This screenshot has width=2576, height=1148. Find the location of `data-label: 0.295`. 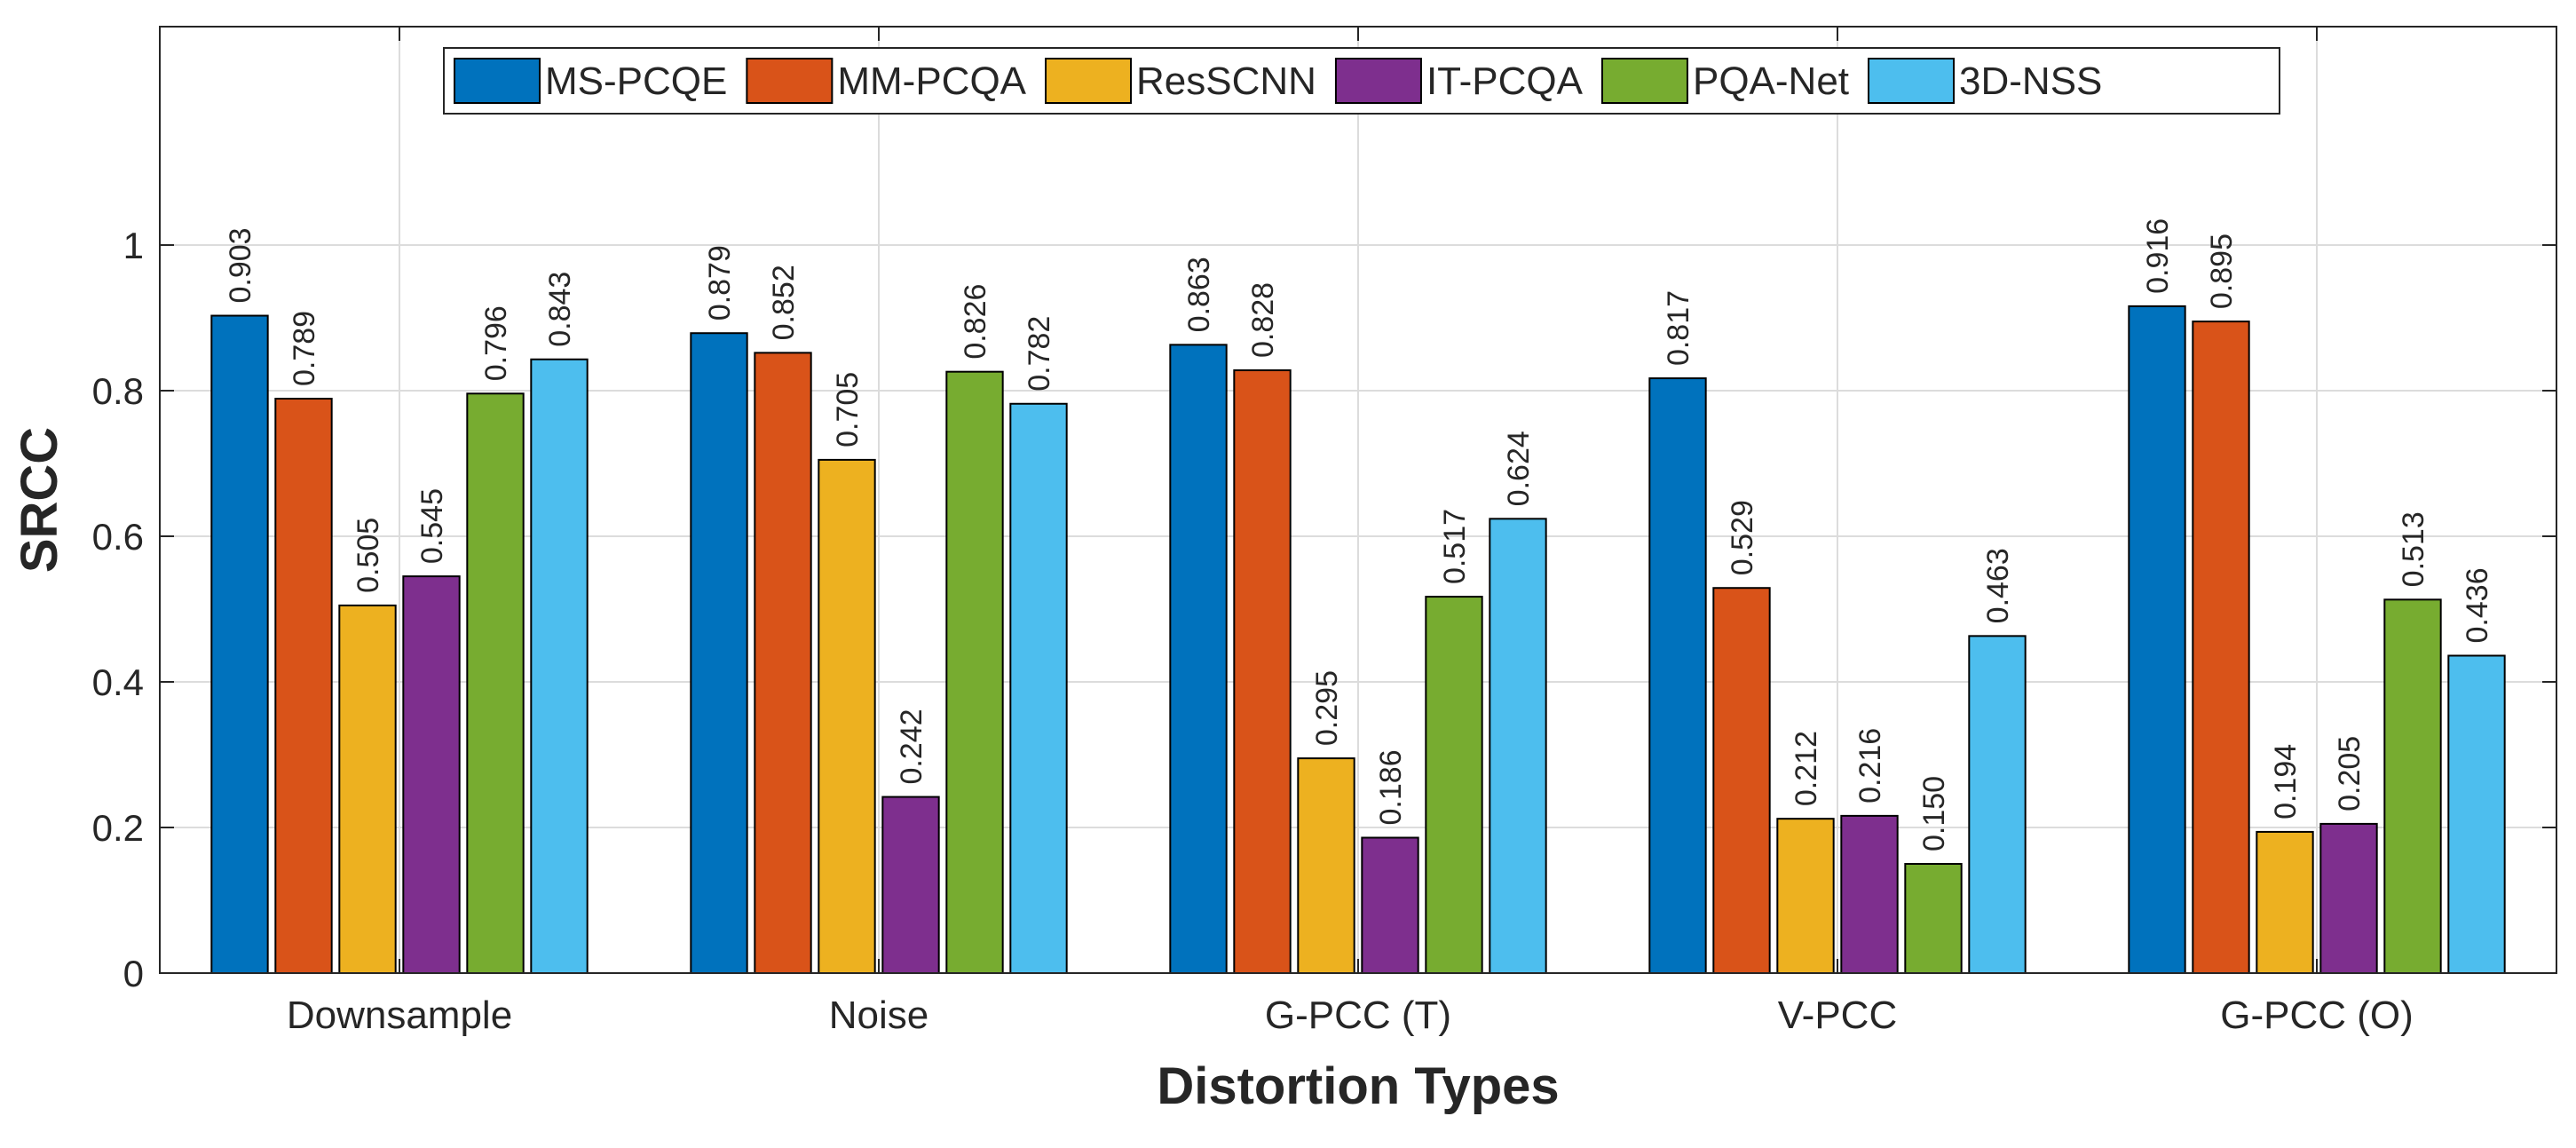

data-label: 0.295 is located at coordinates (1327, 708).